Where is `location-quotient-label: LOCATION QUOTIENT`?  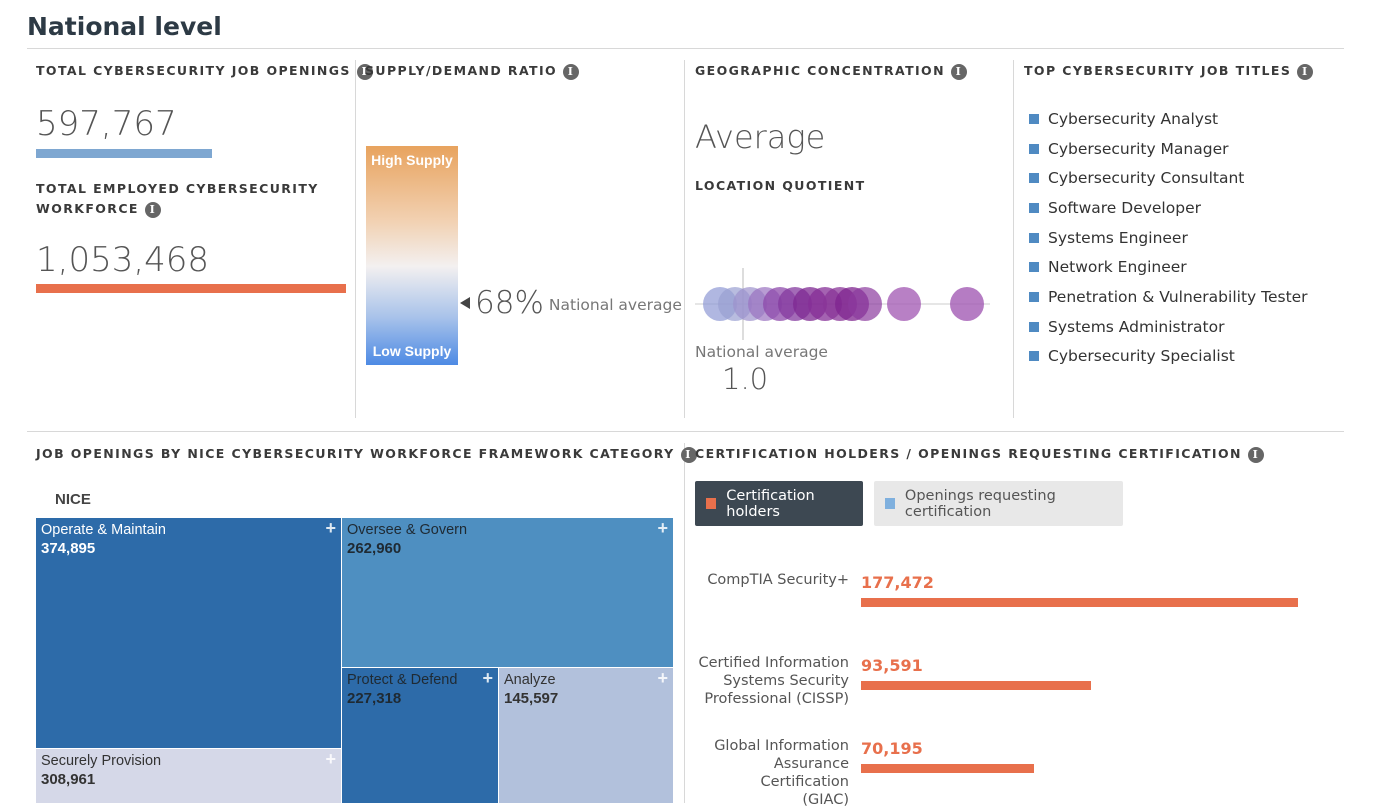 location-quotient-label: LOCATION QUOTIENT is located at coordinates (780, 185).